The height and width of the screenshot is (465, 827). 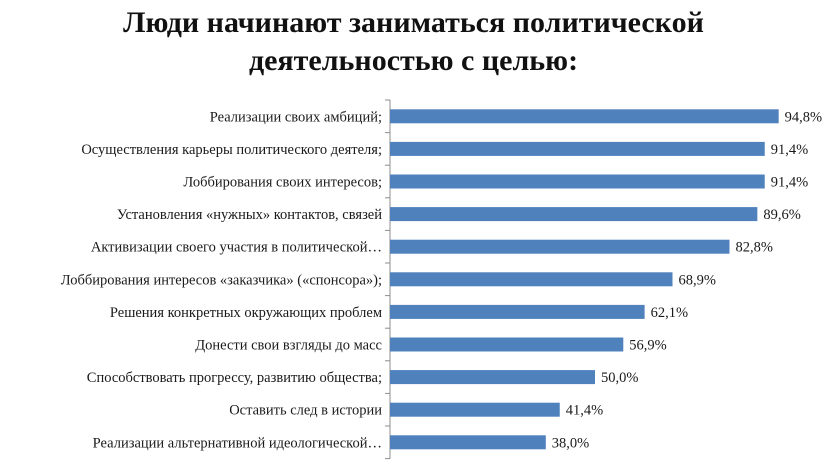 I want to click on category-label: Донести свои взгляды до масс, so click(x=288, y=346).